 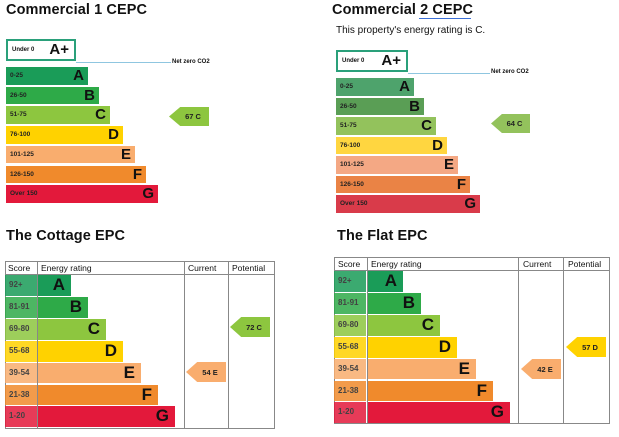 I want to click on cottage-score-e: 39-54, so click(x=21, y=373).